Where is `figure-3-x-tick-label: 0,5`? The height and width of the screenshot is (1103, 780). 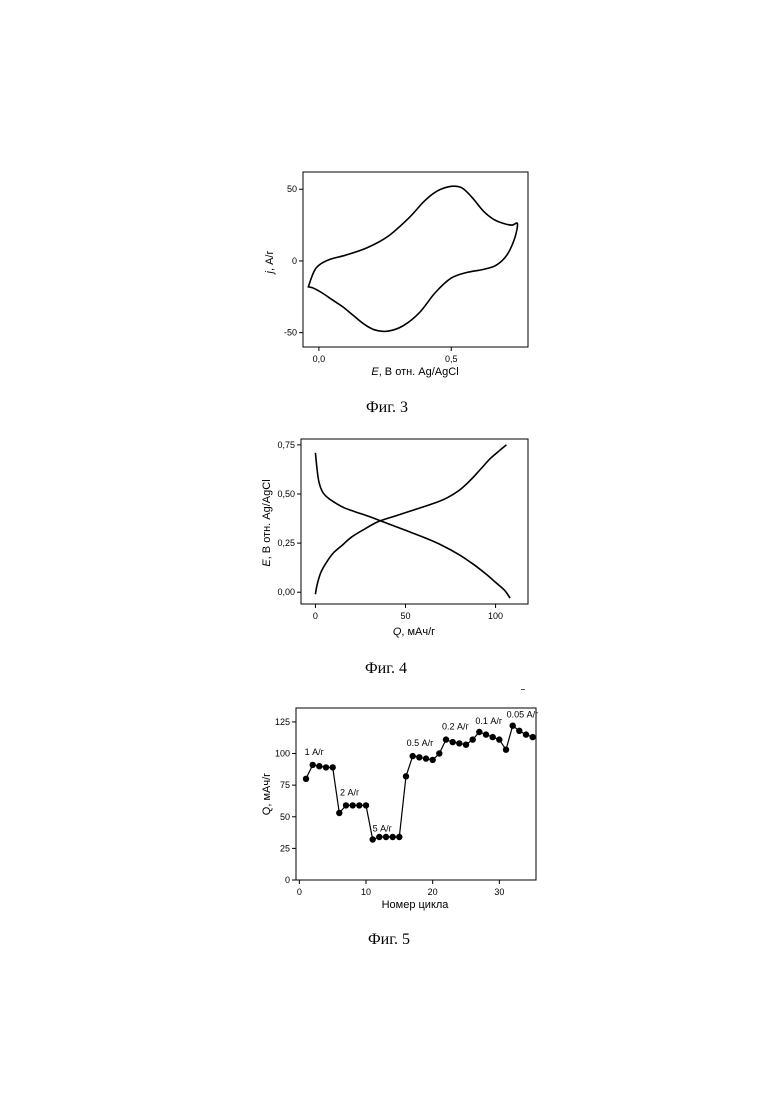 figure-3-x-tick-label: 0,5 is located at coordinates (451, 359).